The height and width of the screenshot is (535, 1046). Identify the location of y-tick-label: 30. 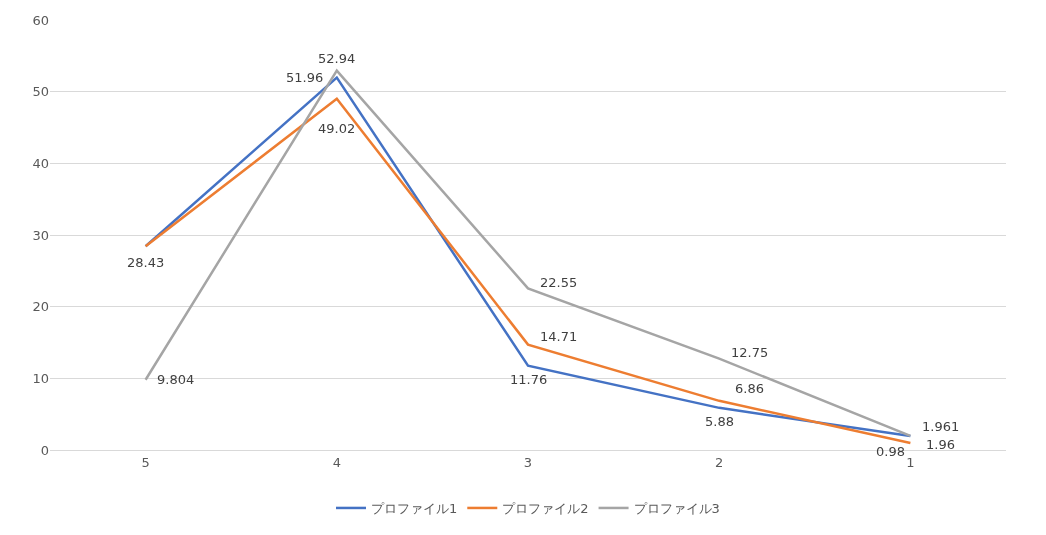
(40, 235).